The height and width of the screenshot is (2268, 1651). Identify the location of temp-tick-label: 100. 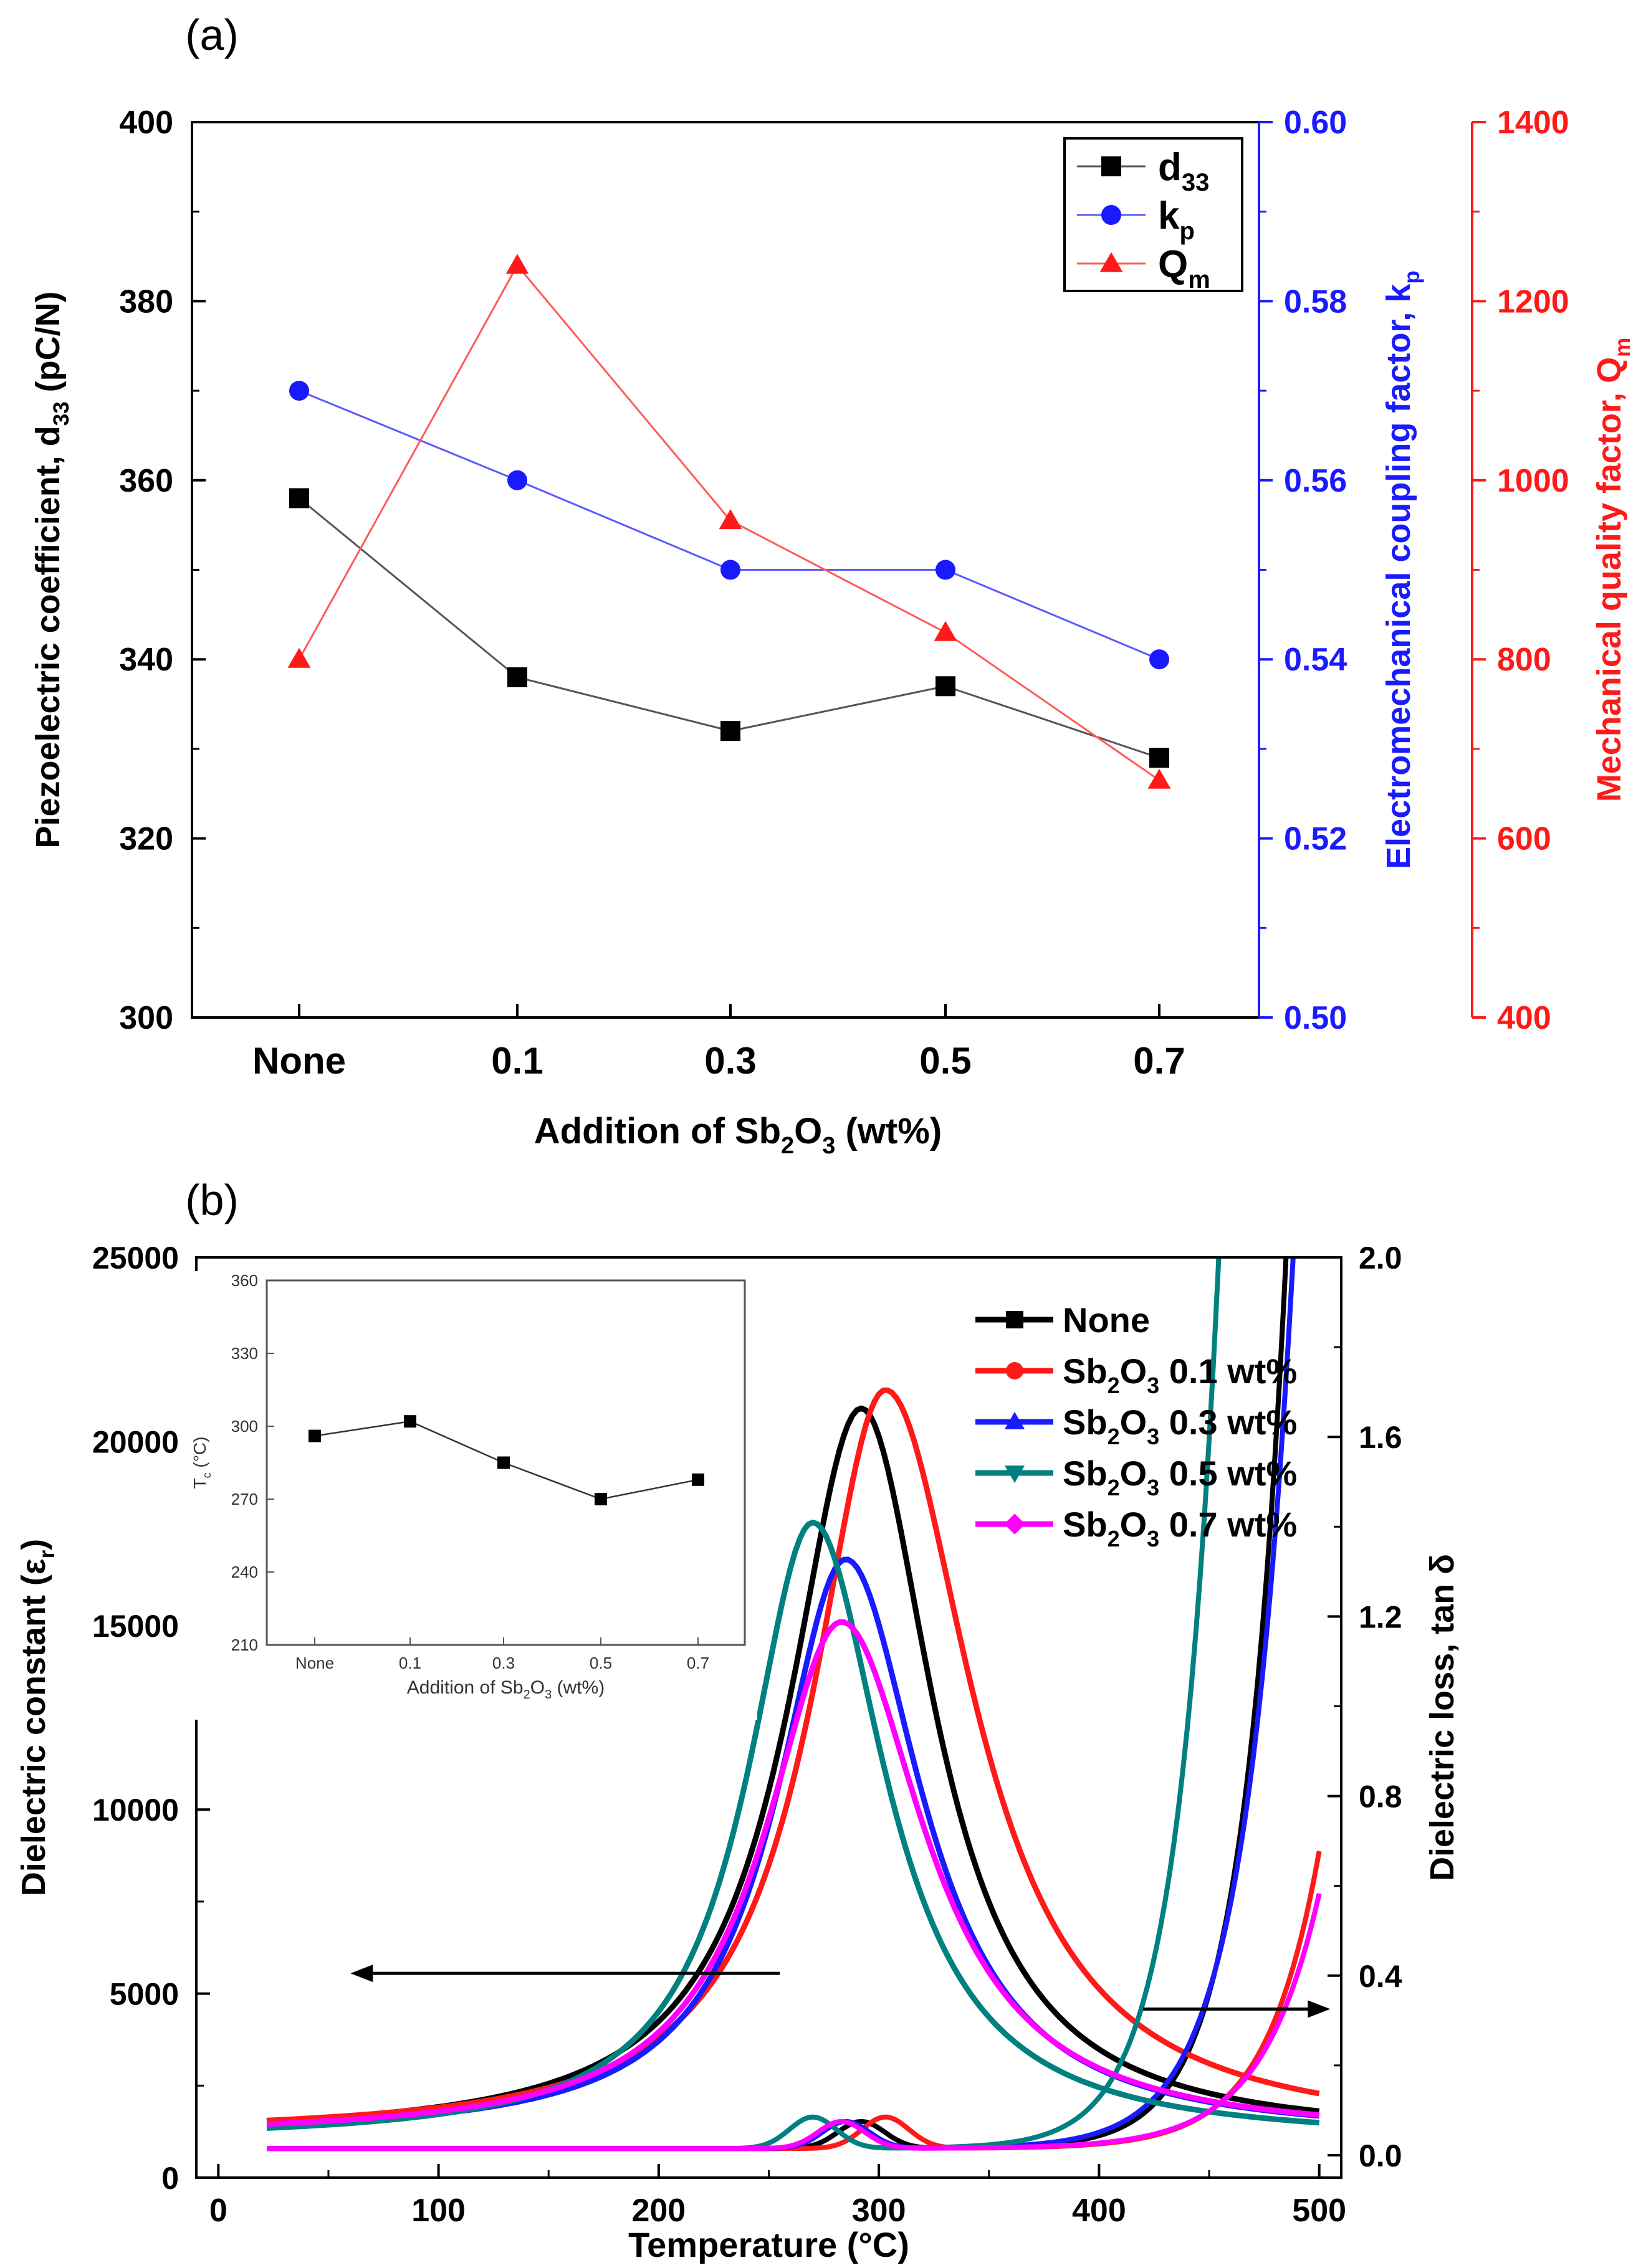
(438, 2211).